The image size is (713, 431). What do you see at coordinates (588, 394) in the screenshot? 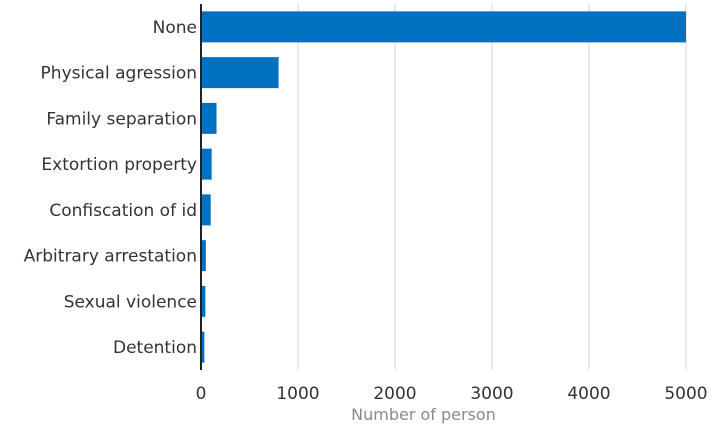
I see `x-tick-label: 4000` at bounding box center [588, 394].